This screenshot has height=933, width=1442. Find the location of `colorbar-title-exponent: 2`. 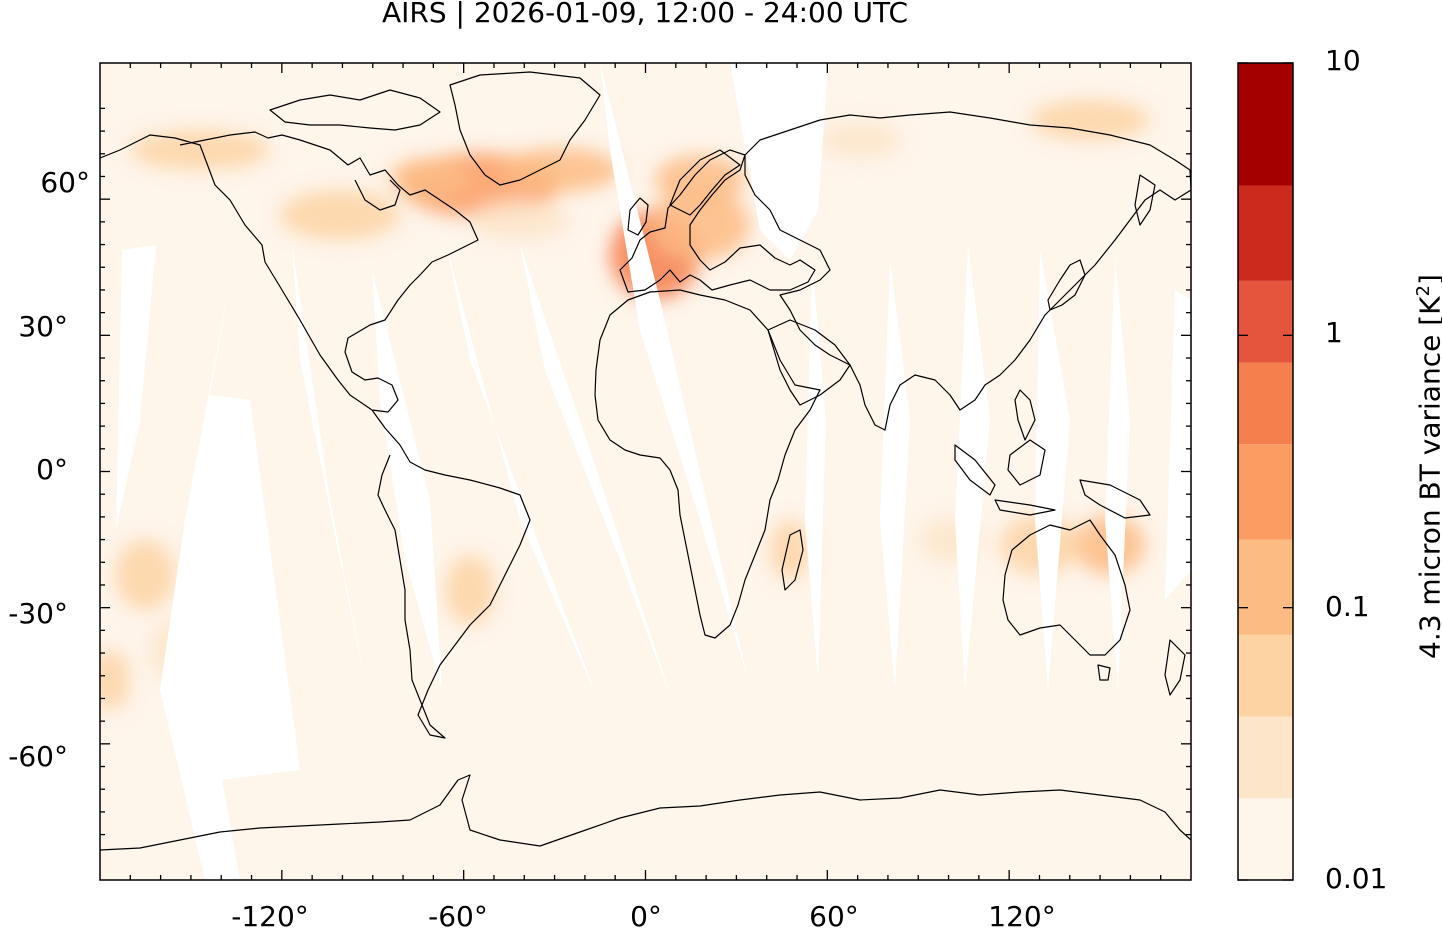

colorbar-title-exponent: 2 is located at coordinates (1423, 291).